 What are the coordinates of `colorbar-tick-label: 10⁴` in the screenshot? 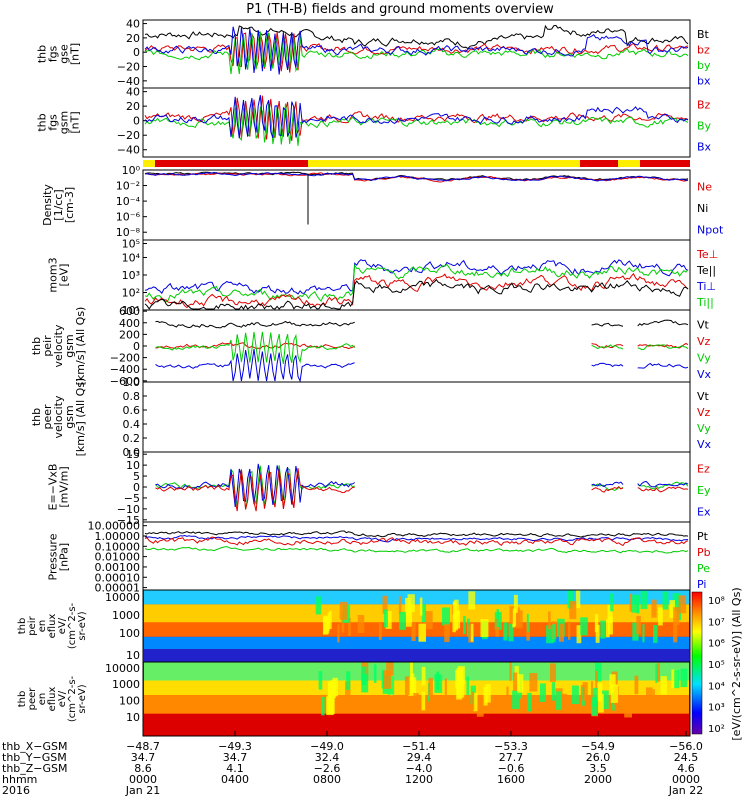 It's located at (716, 686).